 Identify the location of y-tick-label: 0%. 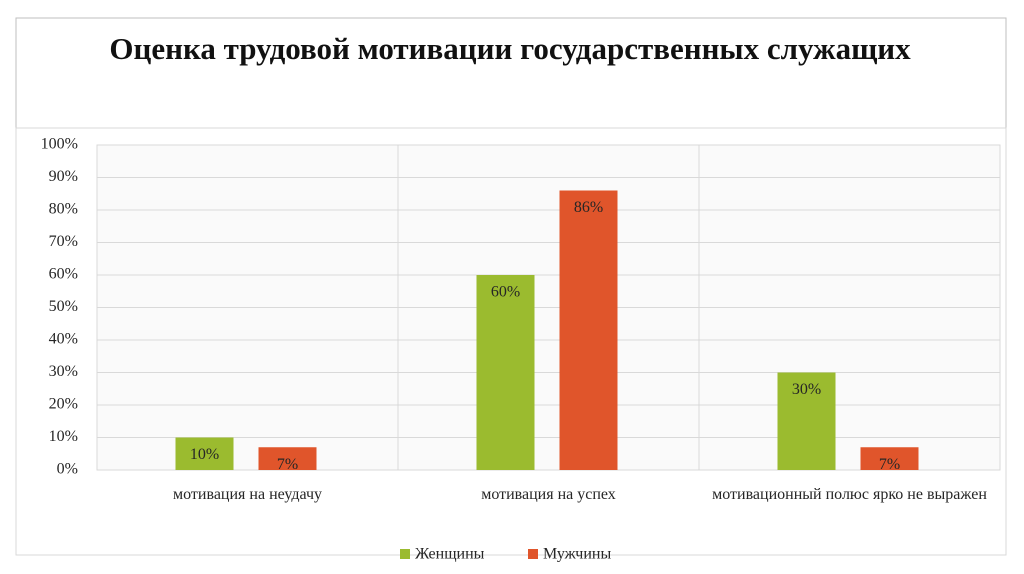
(67, 469).